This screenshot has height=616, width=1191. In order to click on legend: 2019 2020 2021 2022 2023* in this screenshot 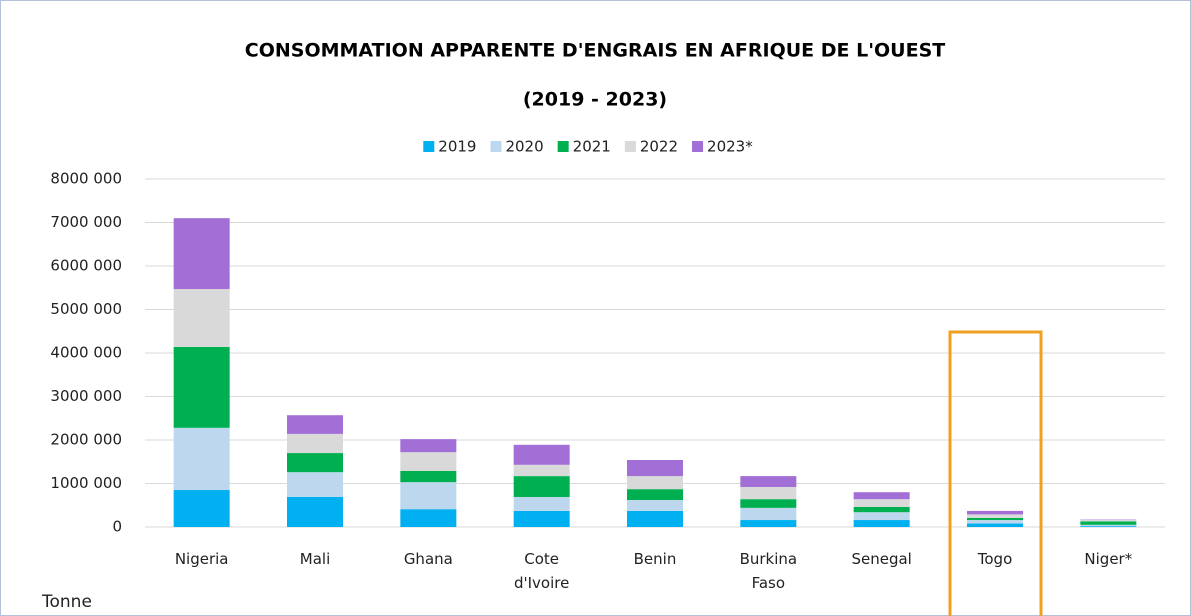, I will do `click(588, 147)`.